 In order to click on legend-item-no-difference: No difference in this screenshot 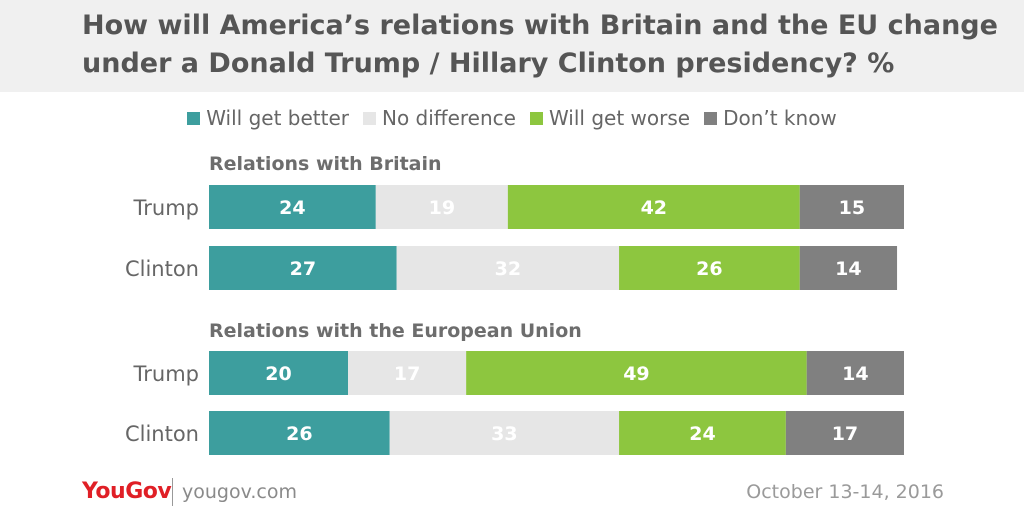, I will do `click(439, 118)`.